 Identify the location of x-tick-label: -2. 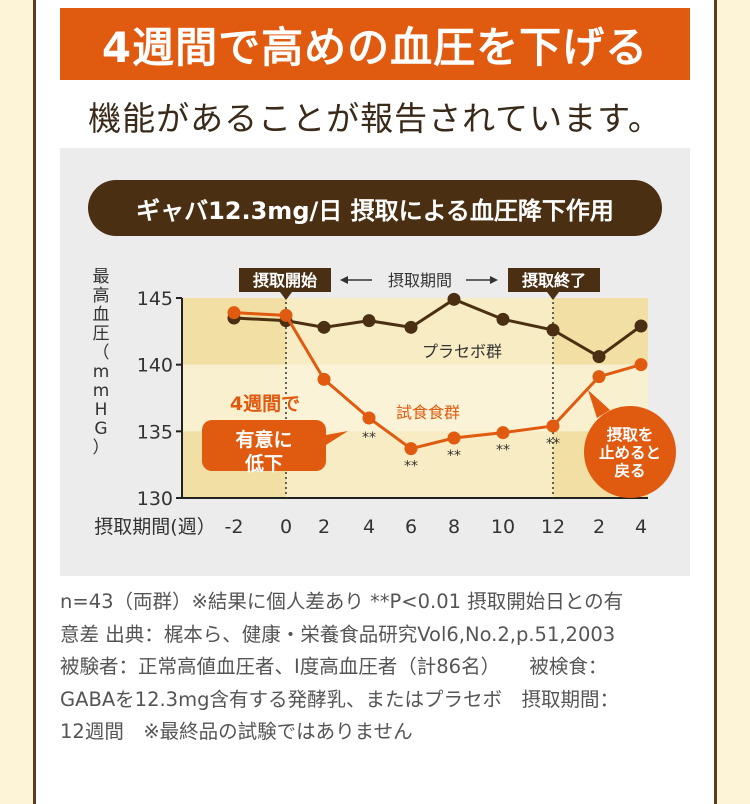
(234, 527).